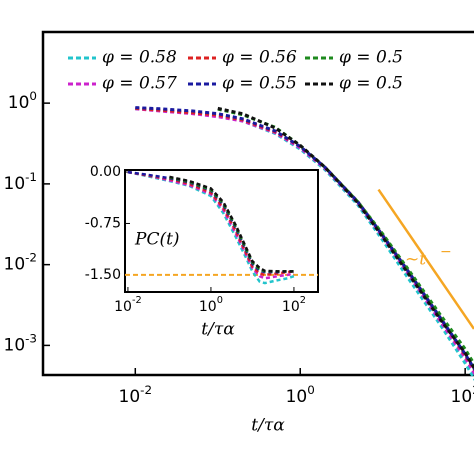 This screenshot has height=474, width=474. I want to click on fit-line, so click(425, 259).